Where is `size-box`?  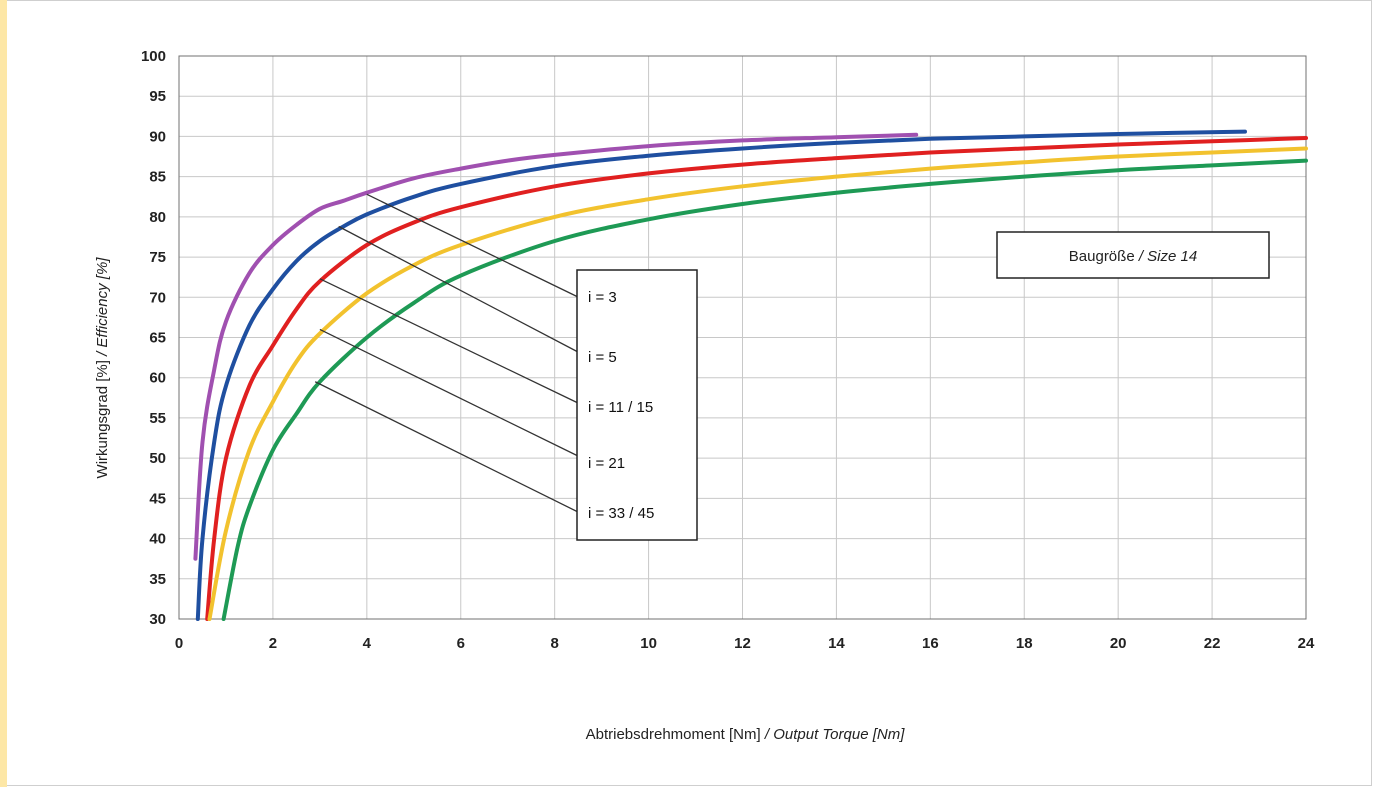
size-box is located at coordinates (1133, 255).